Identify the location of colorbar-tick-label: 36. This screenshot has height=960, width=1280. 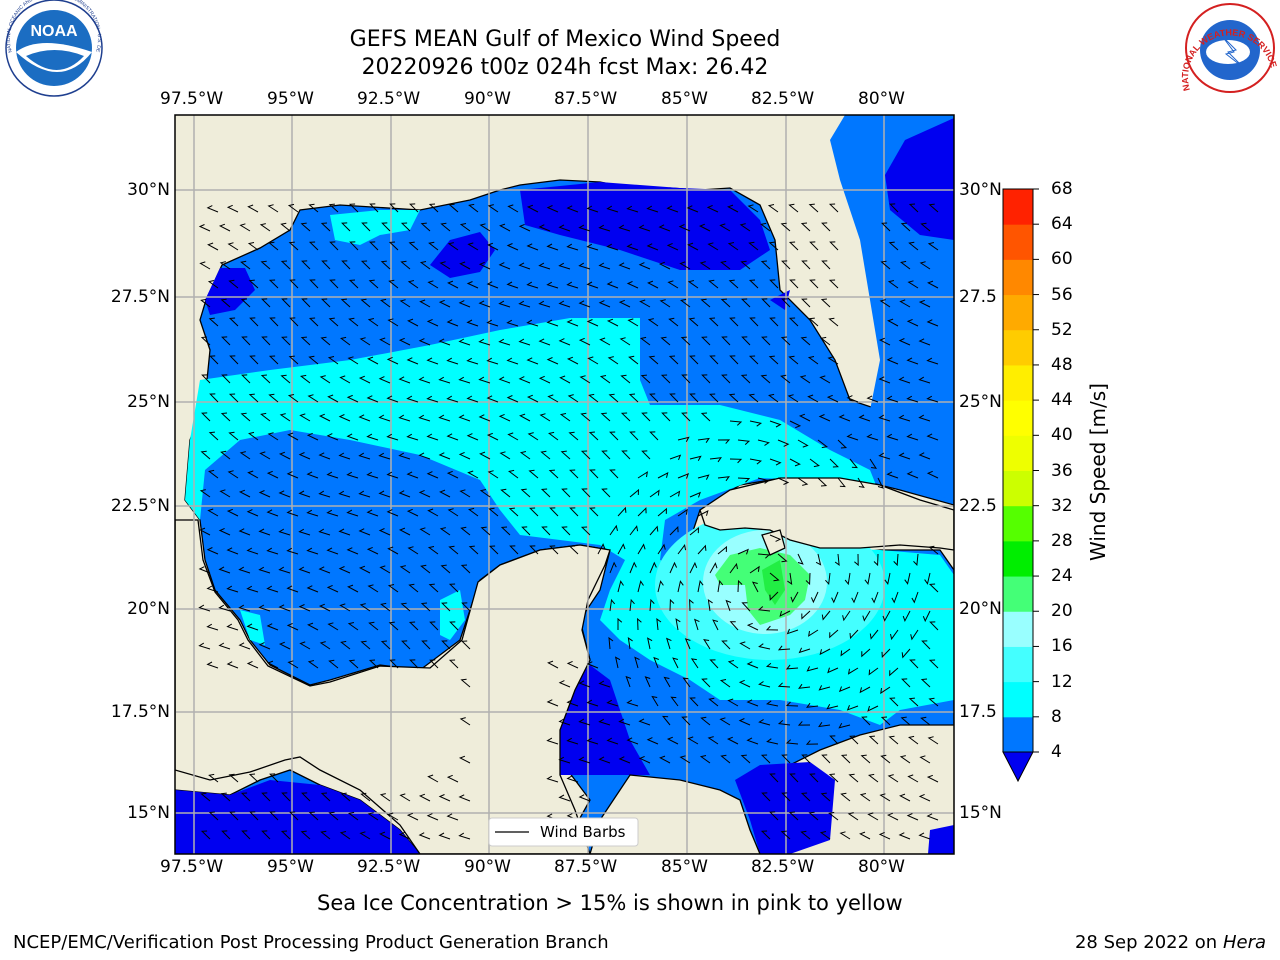
(1062, 470).